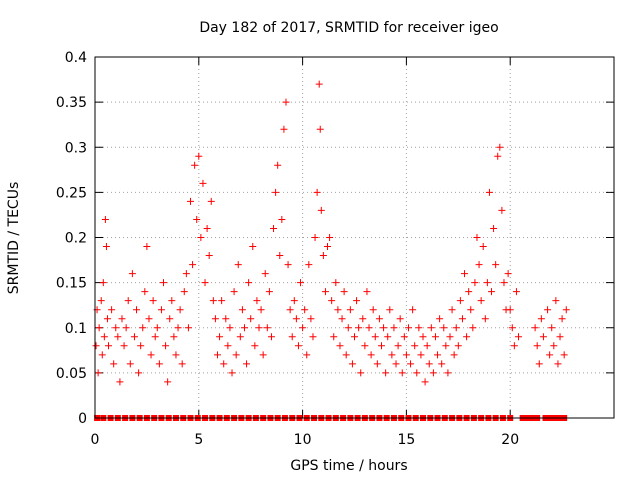 This screenshot has width=640, height=480. What do you see at coordinates (510, 440) in the screenshot?
I see `x-tick-label: 20` at bounding box center [510, 440].